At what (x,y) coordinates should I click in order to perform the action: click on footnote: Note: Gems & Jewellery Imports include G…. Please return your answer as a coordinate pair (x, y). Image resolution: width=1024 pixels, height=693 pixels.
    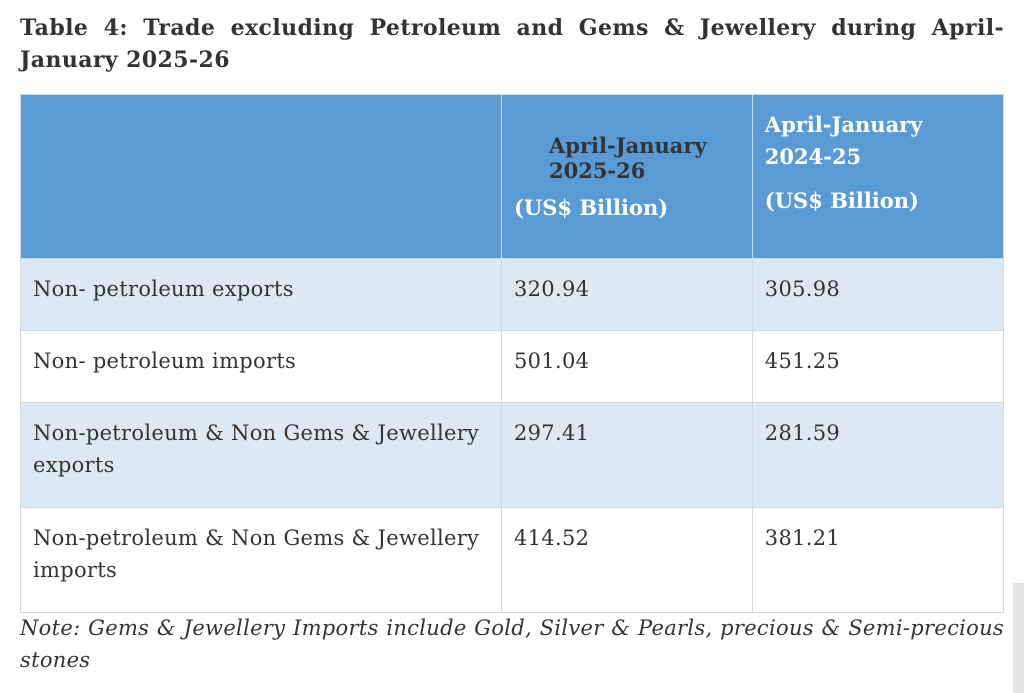
    Looking at the image, I should click on (512, 644).